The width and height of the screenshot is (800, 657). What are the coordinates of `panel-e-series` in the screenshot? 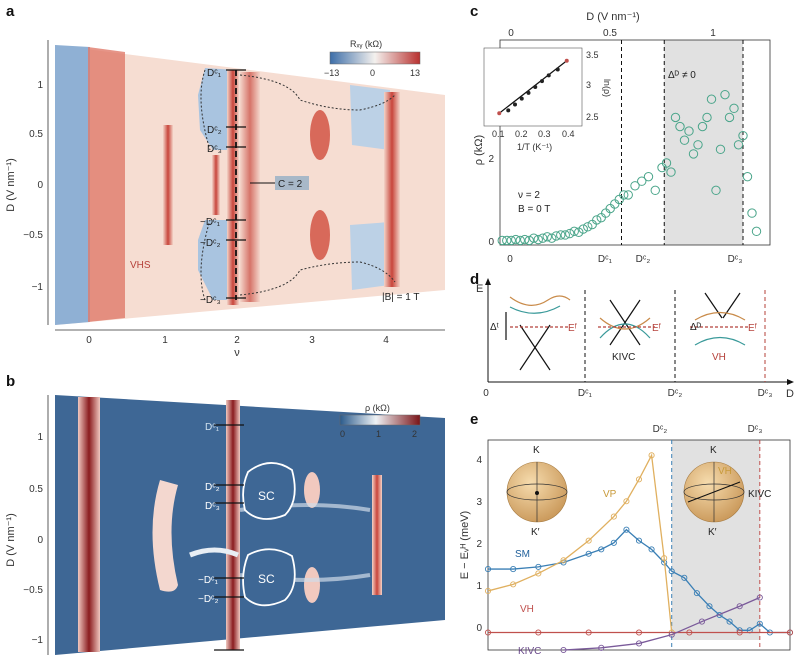 It's located at (639, 553).